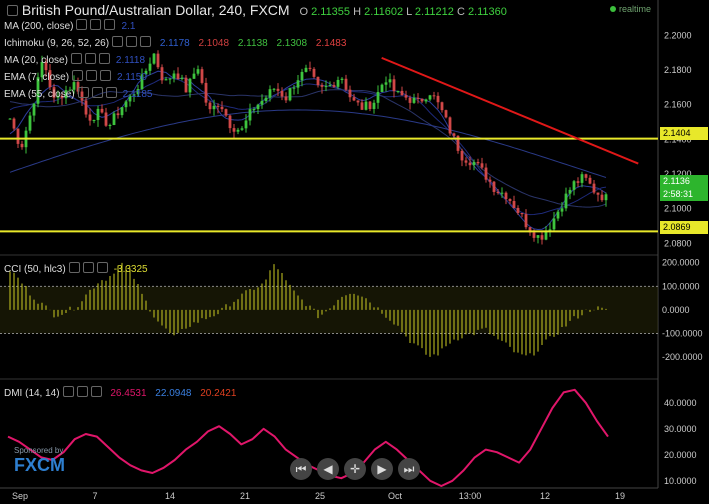 The width and height of the screenshot is (709, 504). Describe the element at coordinates (620, 496) in the screenshot. I see `time-tick-label: 19` at that location.